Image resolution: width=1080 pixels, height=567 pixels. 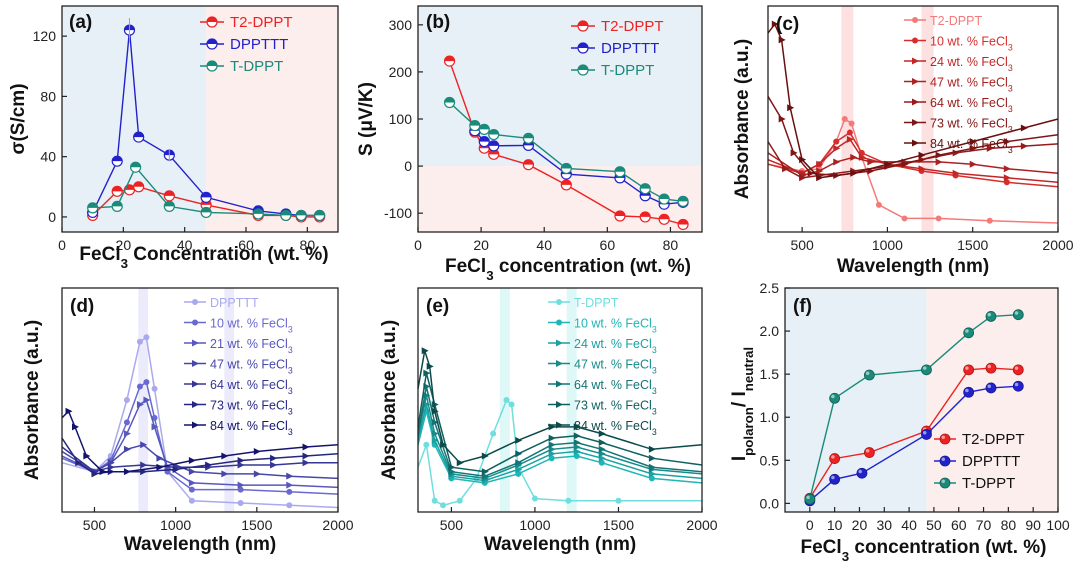 What do you see at coordinates (559, 363) in the screenshot?
I see `panel-e-legend-marker` at bounding box center [559, 363].